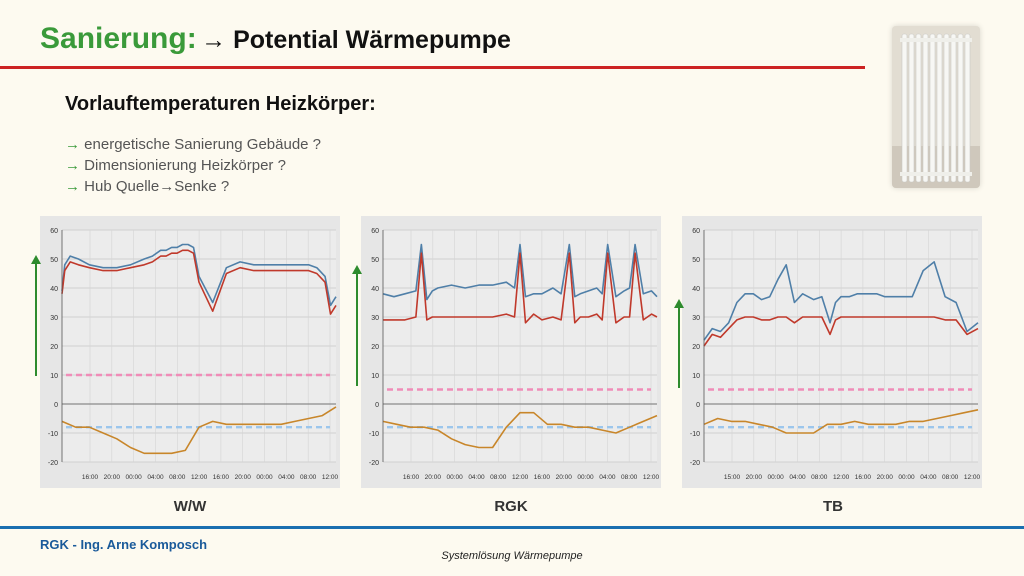 This screenshot has width=1024, height=576. Describe the element at coordinates (190, 506) in the screenshot. I see `chart-label-ww: W/W` at that location.